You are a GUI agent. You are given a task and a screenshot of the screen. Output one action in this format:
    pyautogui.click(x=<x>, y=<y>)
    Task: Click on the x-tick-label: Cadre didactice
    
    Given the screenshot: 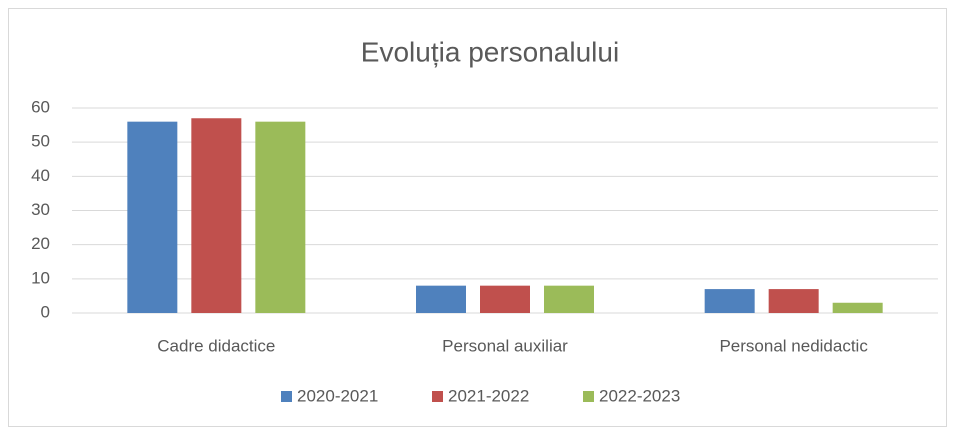 What is the action you would take?
    pyautogui.click(x=216, y=345)
    